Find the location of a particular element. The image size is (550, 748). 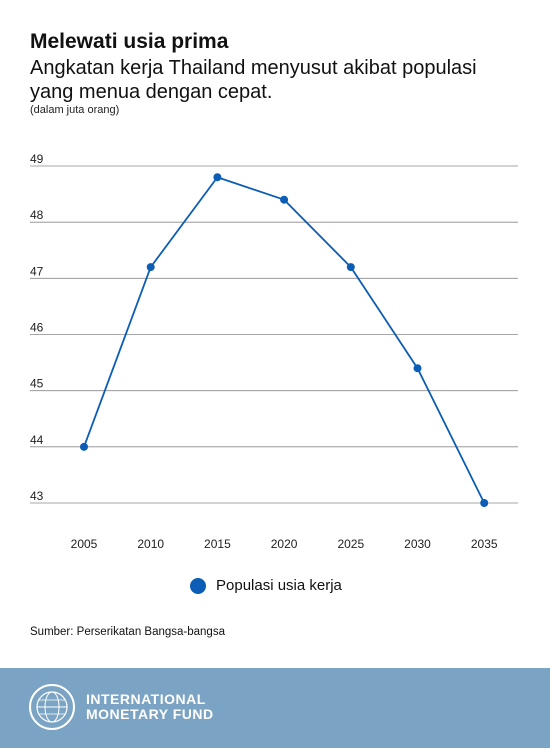

legend-marker is located at coordinates (198, 585).